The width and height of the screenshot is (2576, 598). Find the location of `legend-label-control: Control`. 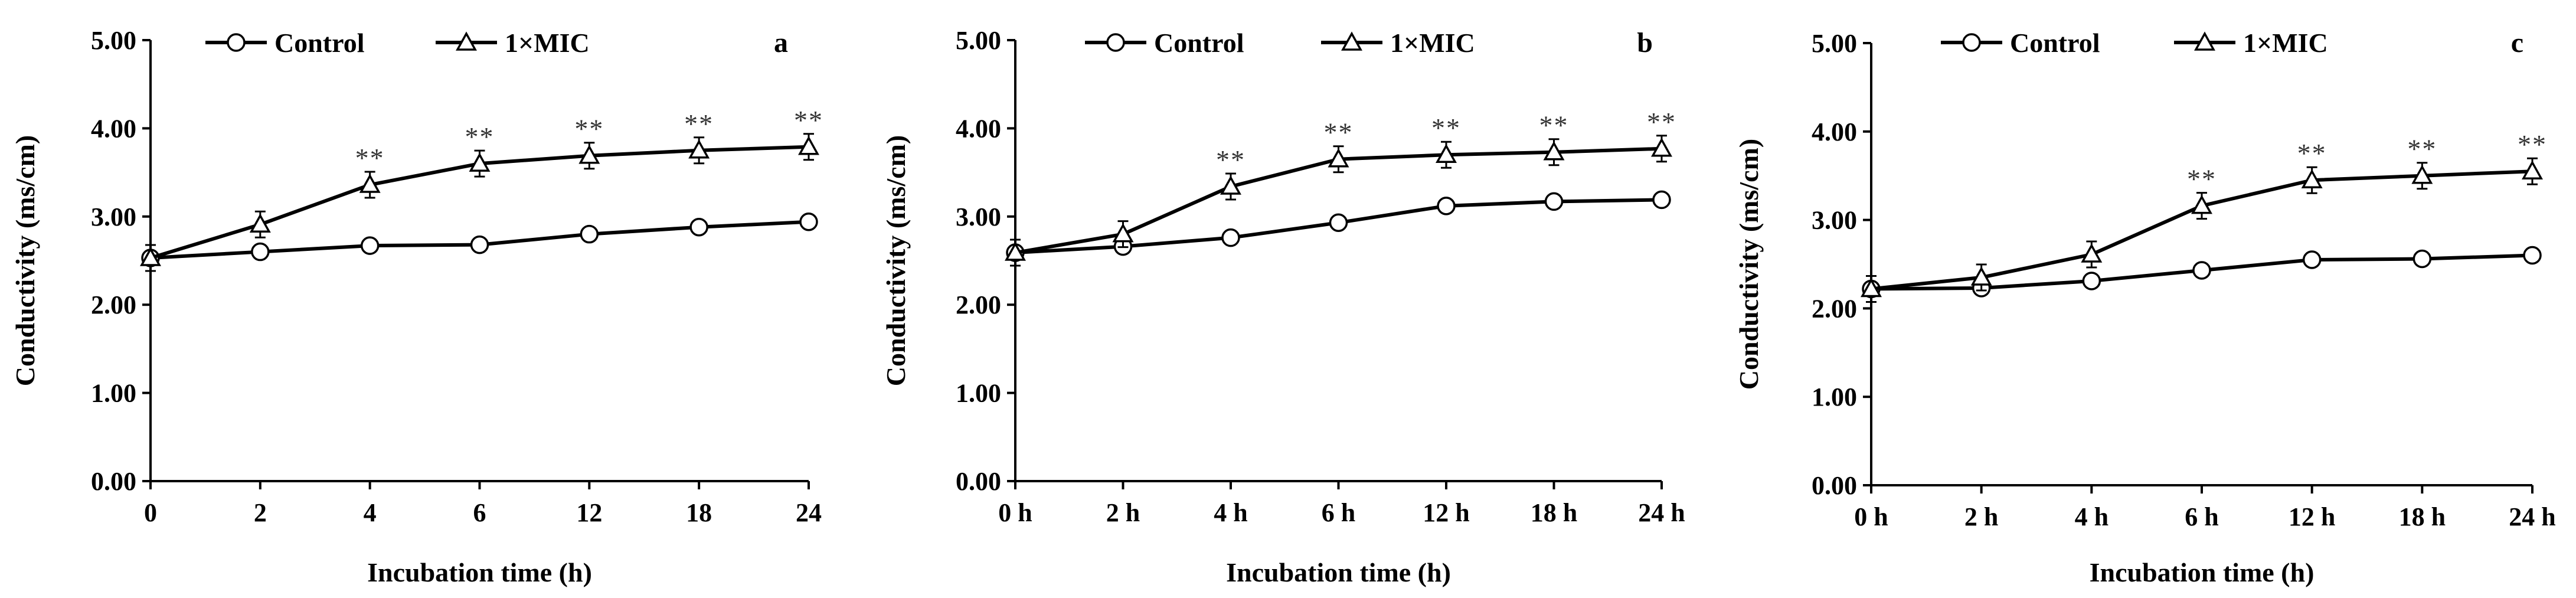

legend-label-control: Control is located at coordinates (319, 43).